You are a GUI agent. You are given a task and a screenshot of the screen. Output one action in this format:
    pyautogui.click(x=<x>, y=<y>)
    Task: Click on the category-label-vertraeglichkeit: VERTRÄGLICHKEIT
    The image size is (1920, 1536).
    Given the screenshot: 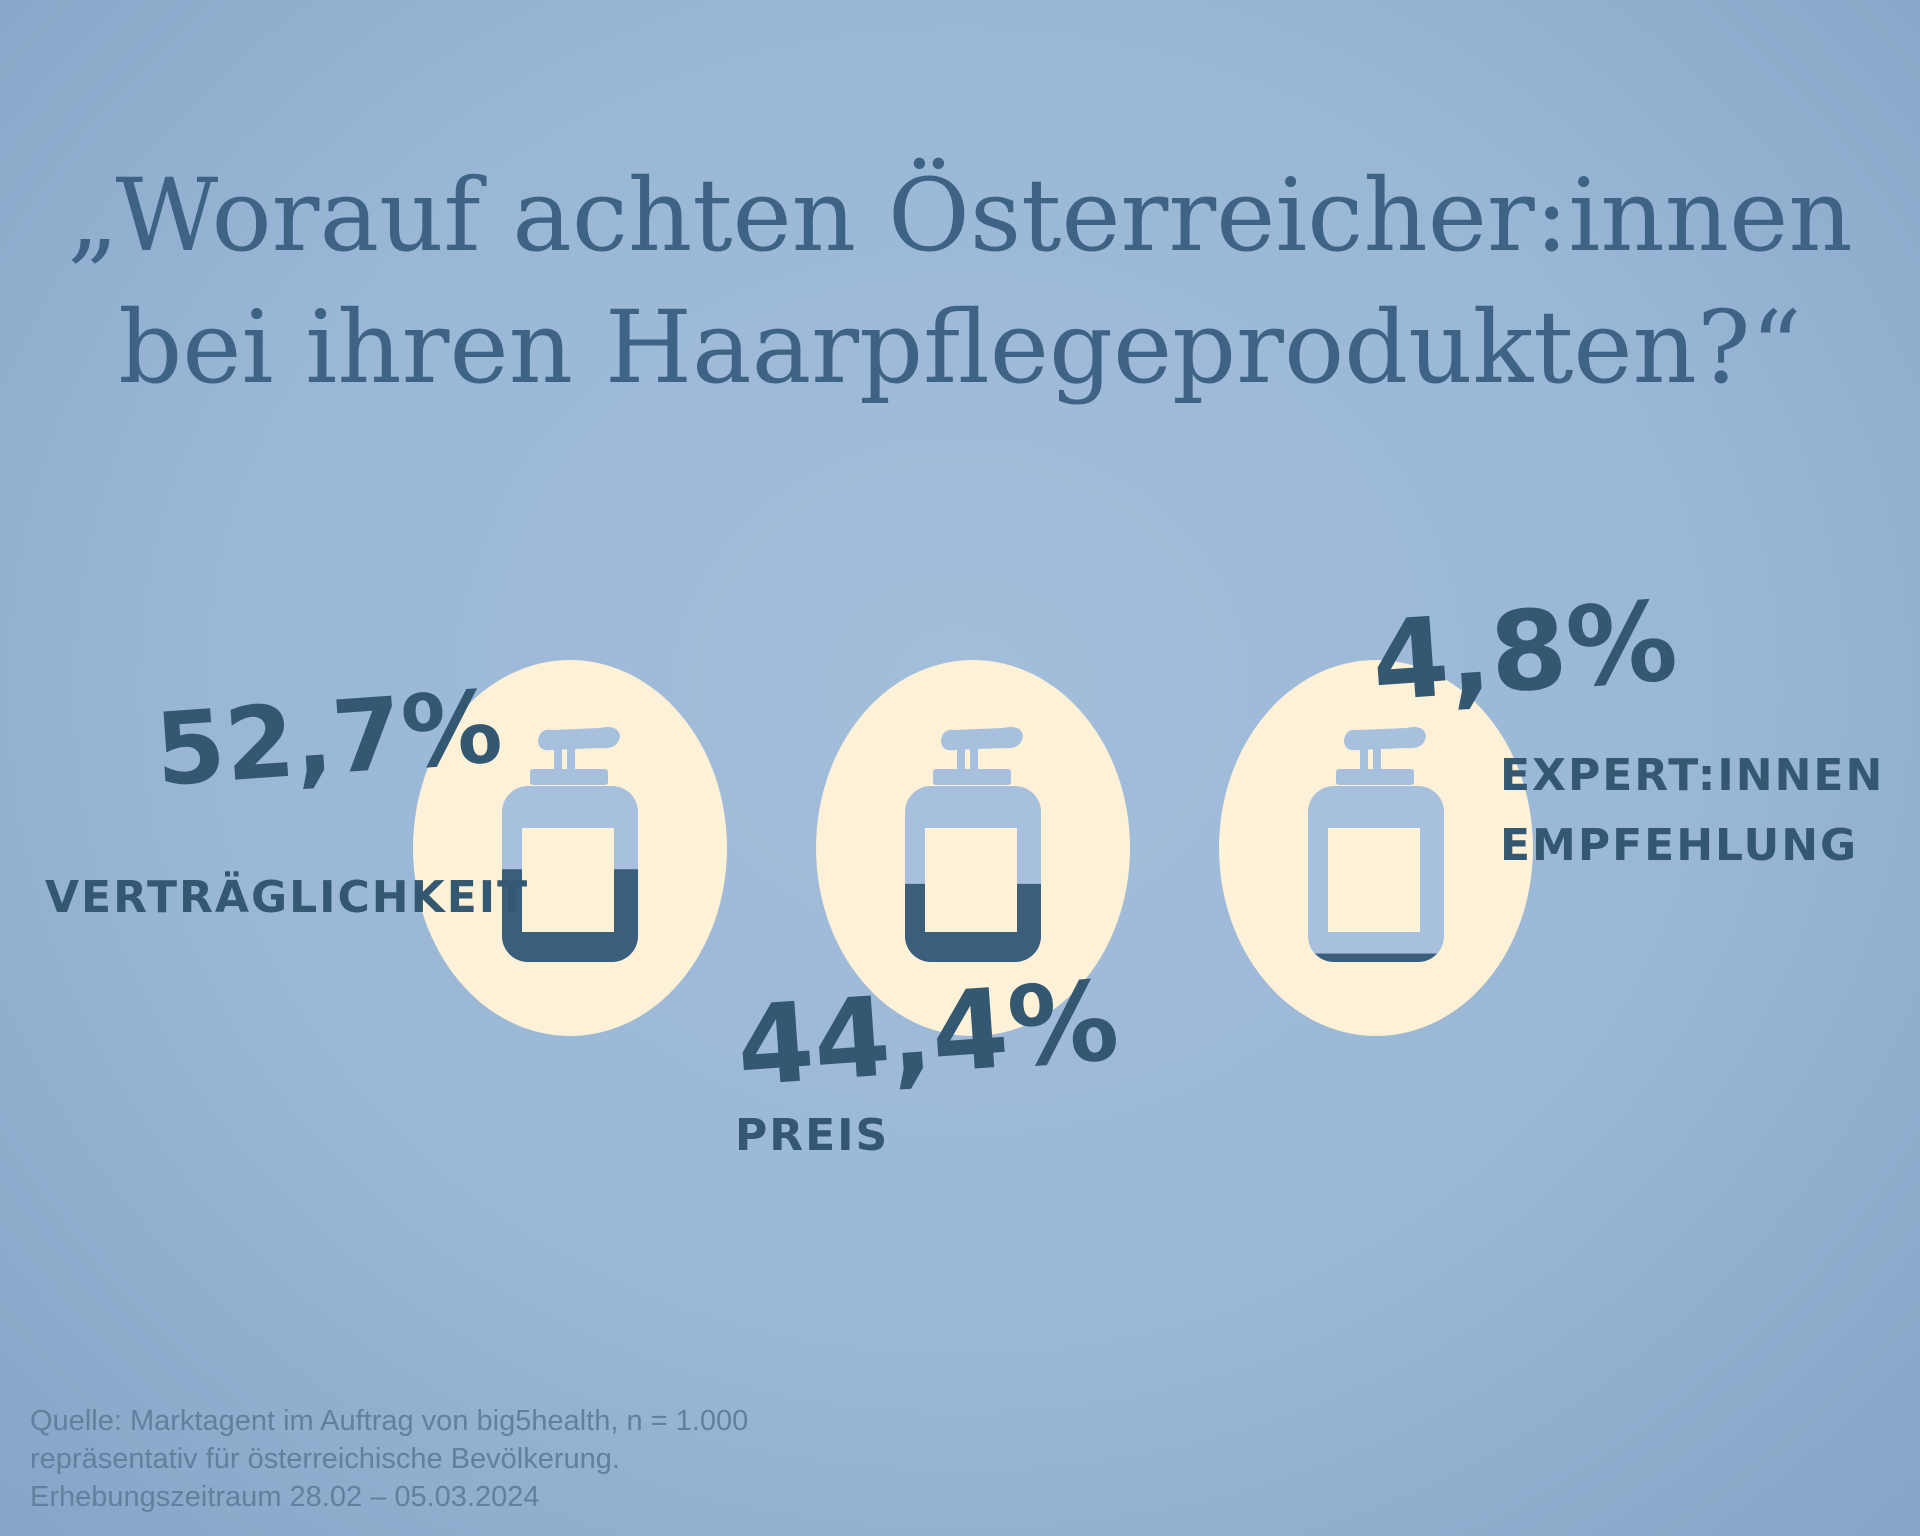 What is the action you would take?
    pyautogui.click(x=287, y=896)
    